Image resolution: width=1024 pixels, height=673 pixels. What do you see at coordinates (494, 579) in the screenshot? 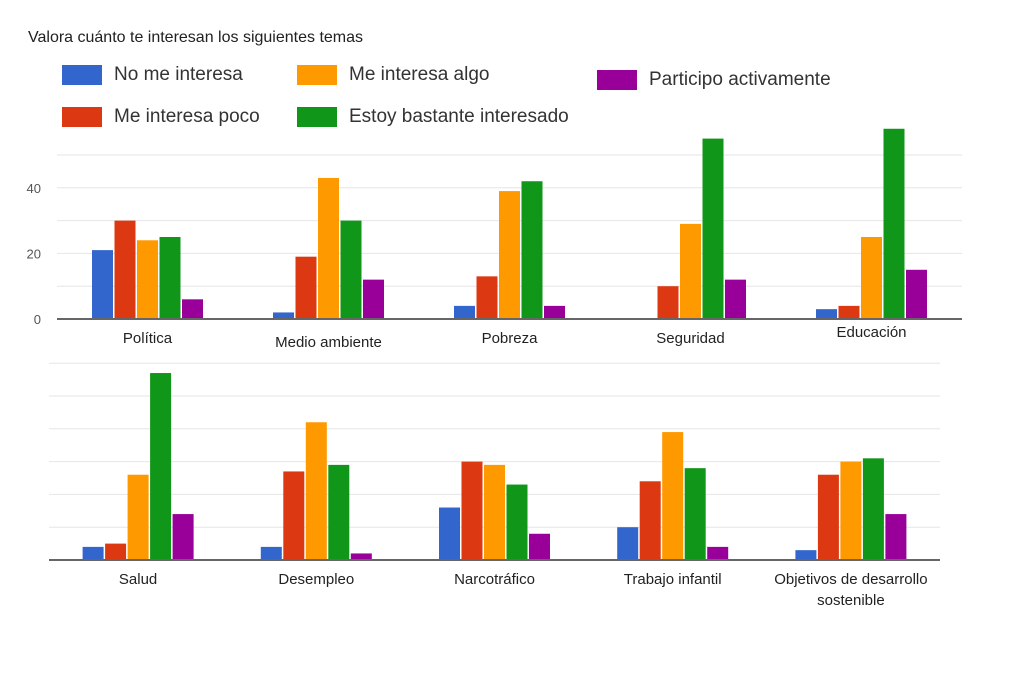
I see `x-category-label: Narcotráfico` at bounding box center [494, 579].